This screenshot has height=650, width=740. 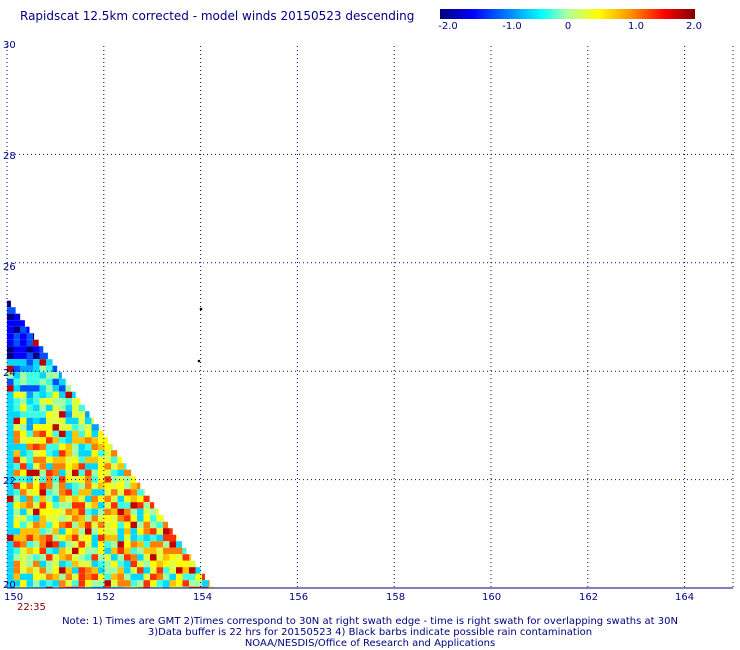 I want to click on colorbar: -2.0 -1.0 0 1.0 2.0, so click(x=570, y=20).